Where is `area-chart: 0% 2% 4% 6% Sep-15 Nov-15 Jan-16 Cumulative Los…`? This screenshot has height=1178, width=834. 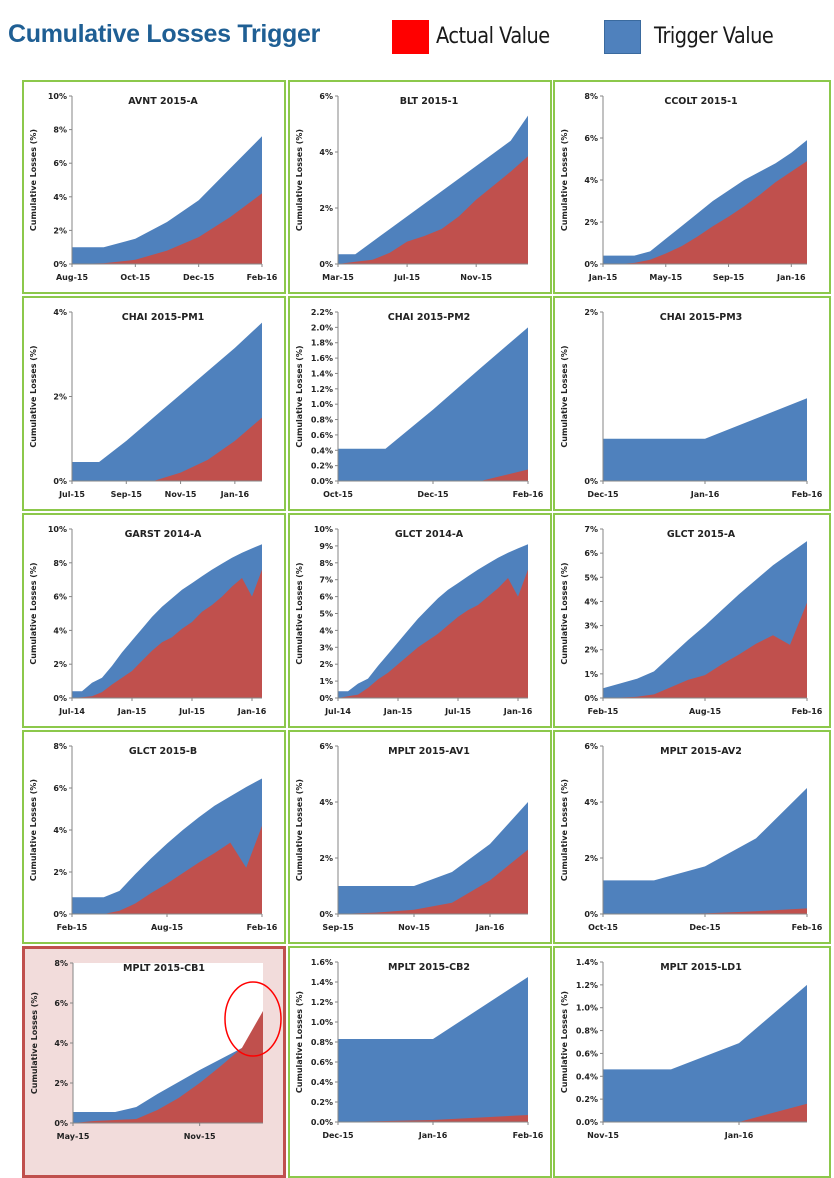
area-chart: 0% 2% 4% 6% Sep-15 Nov-15 Jan-16 Cumulative Los… is located at coordinates (411, 837).